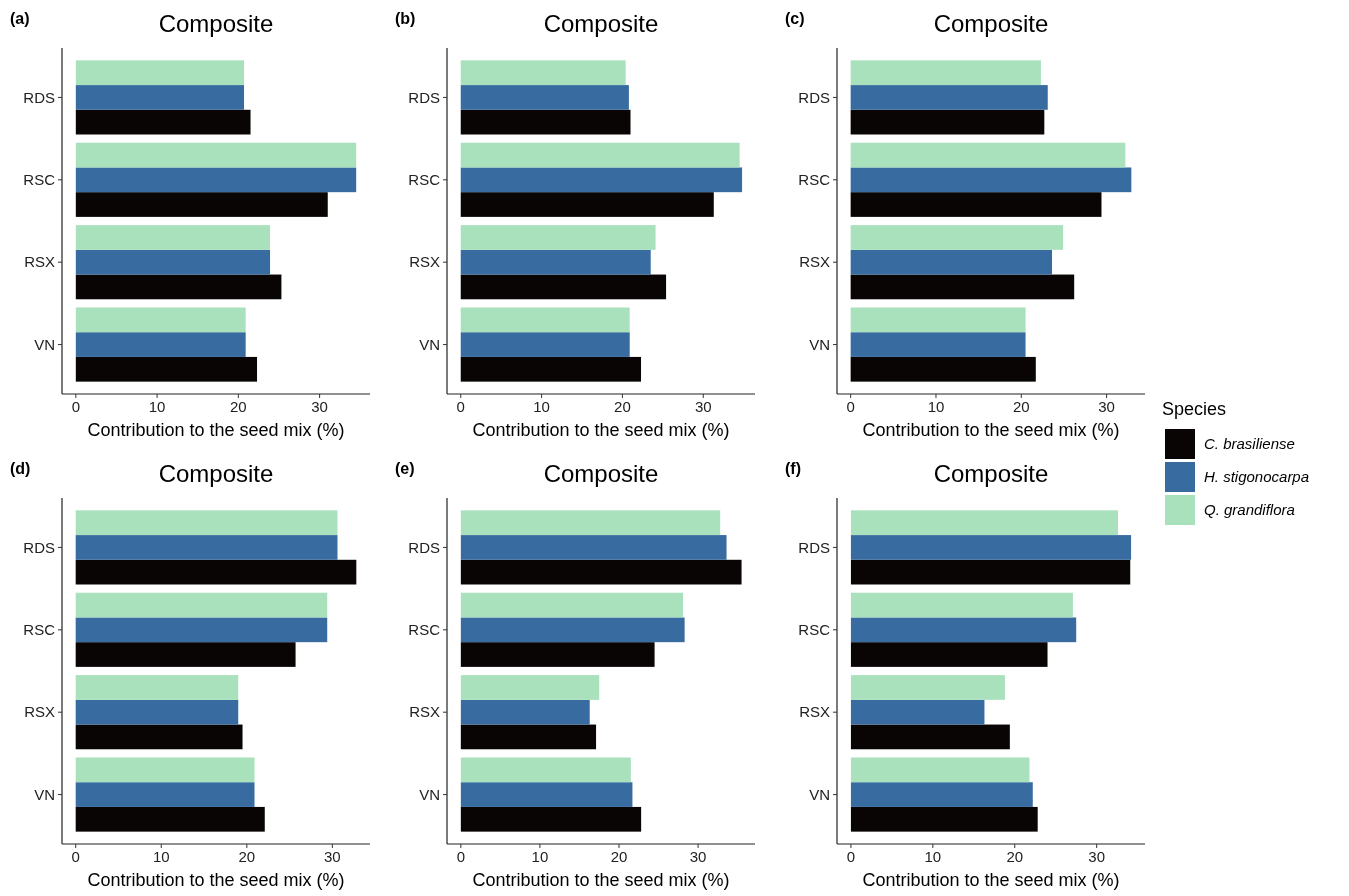 The height and width of the screenshot is (896, 1349). What do you see at coordinates (20, 468) in the screenshot?
I see `text: (d)` at bounding box center [20, 468].